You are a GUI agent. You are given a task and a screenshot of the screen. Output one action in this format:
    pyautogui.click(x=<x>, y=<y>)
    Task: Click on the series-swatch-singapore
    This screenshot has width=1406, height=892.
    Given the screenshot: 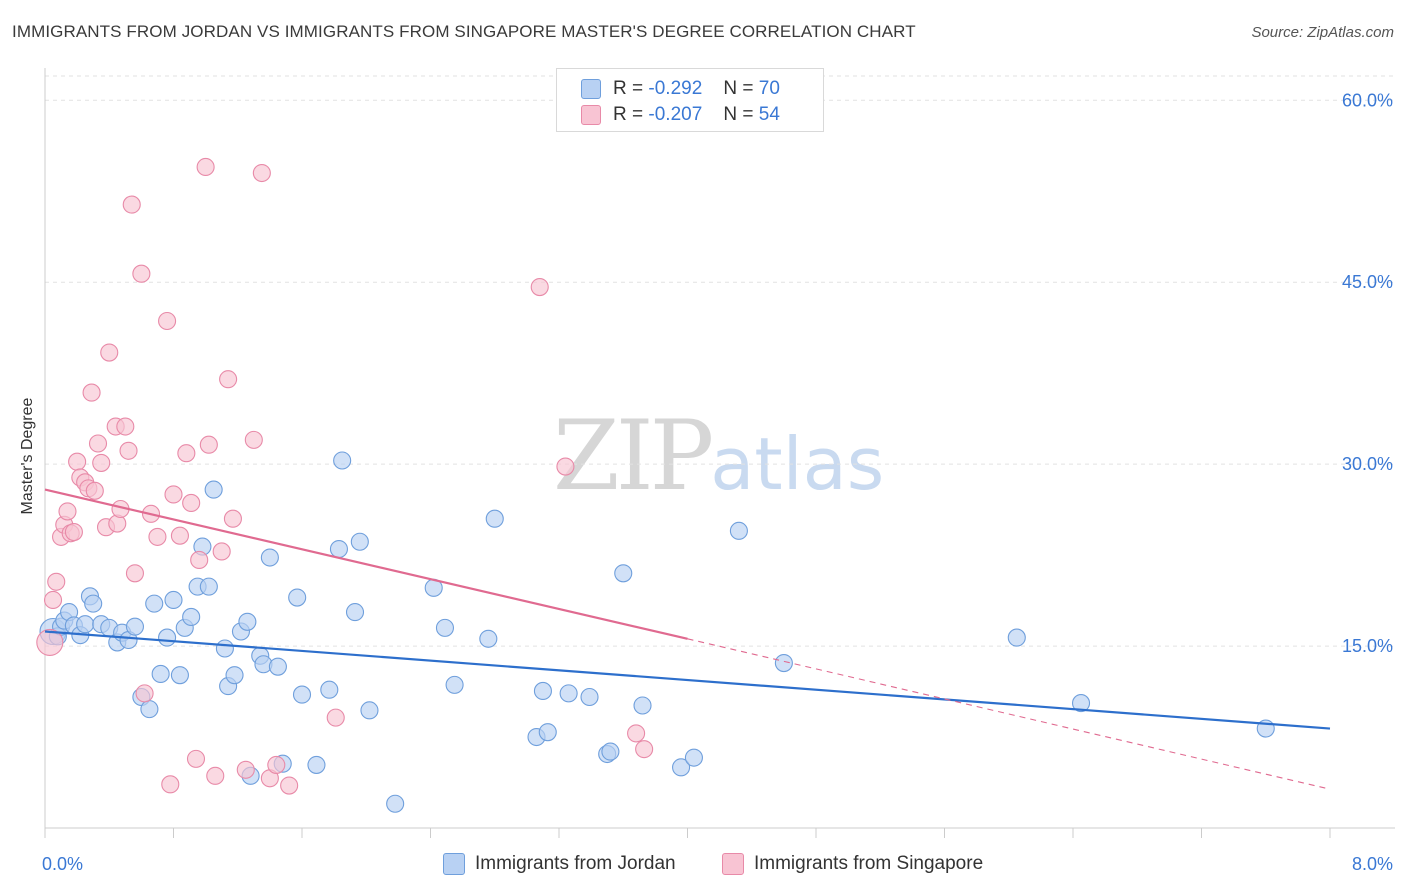 What is the action you would take?
    pyautogui.click(x=733, y=864)
    